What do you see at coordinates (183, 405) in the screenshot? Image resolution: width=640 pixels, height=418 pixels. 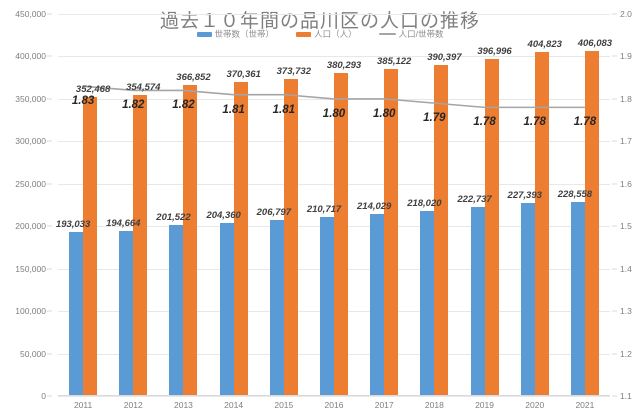 I see `x-axis-tick-label-2013: 2013` at bounding box center [183, 405].